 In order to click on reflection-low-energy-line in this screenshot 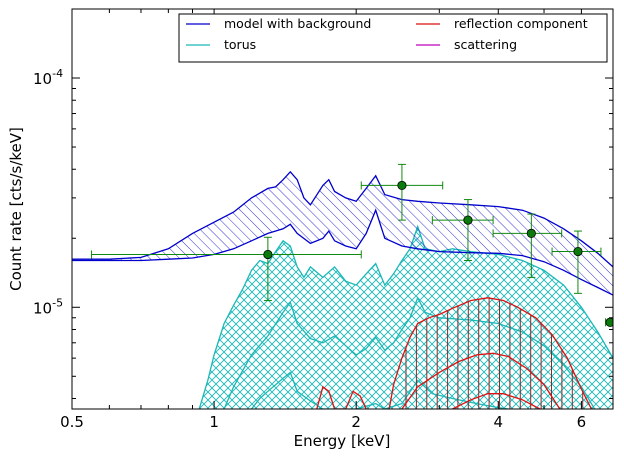, I will do `click(341, 397)`.